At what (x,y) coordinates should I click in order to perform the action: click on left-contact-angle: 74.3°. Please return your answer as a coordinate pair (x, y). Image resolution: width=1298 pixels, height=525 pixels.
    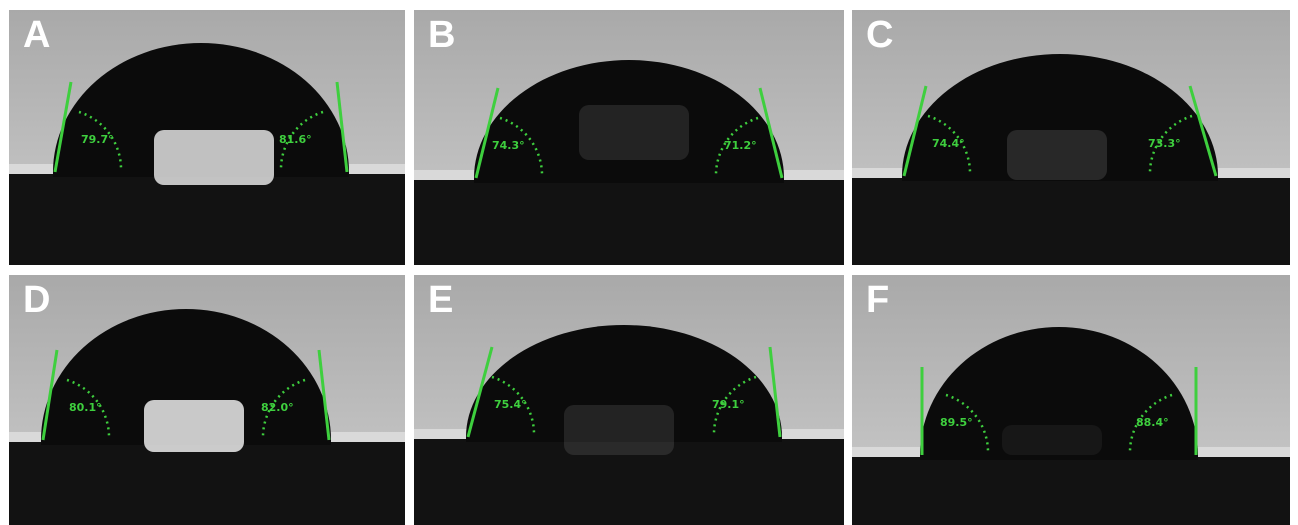
    Looking at the image, I should click on (508, 145).